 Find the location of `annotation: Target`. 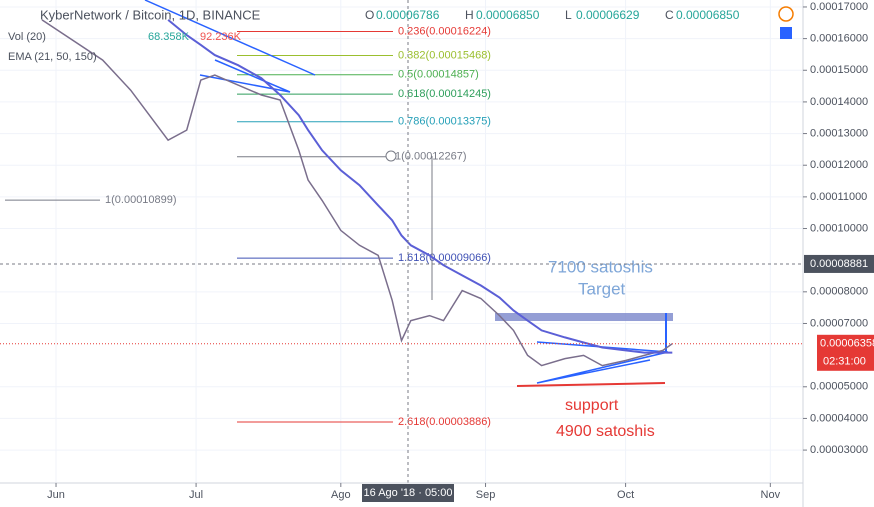

annotation: Target is located at coordinates (602, 288).